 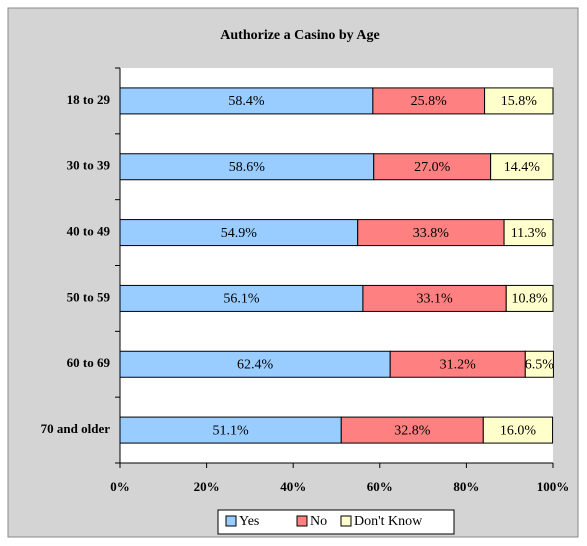 I want to click on data-label: 14.4%, so click(x=522, y=167).